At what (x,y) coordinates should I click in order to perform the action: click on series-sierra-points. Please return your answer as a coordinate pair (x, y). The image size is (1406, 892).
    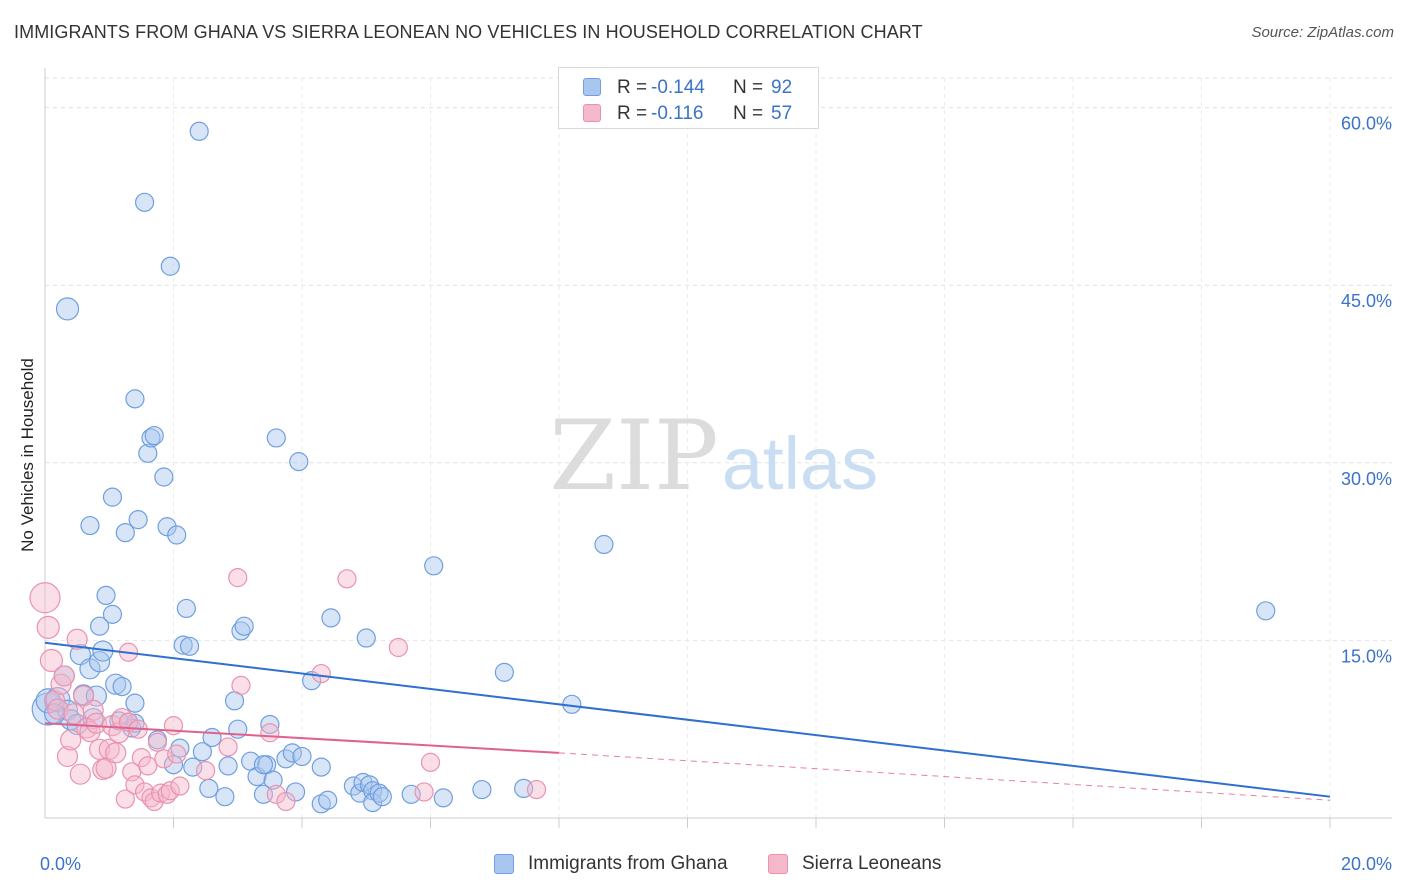
    Looking at the image, I should click on (288, 690).